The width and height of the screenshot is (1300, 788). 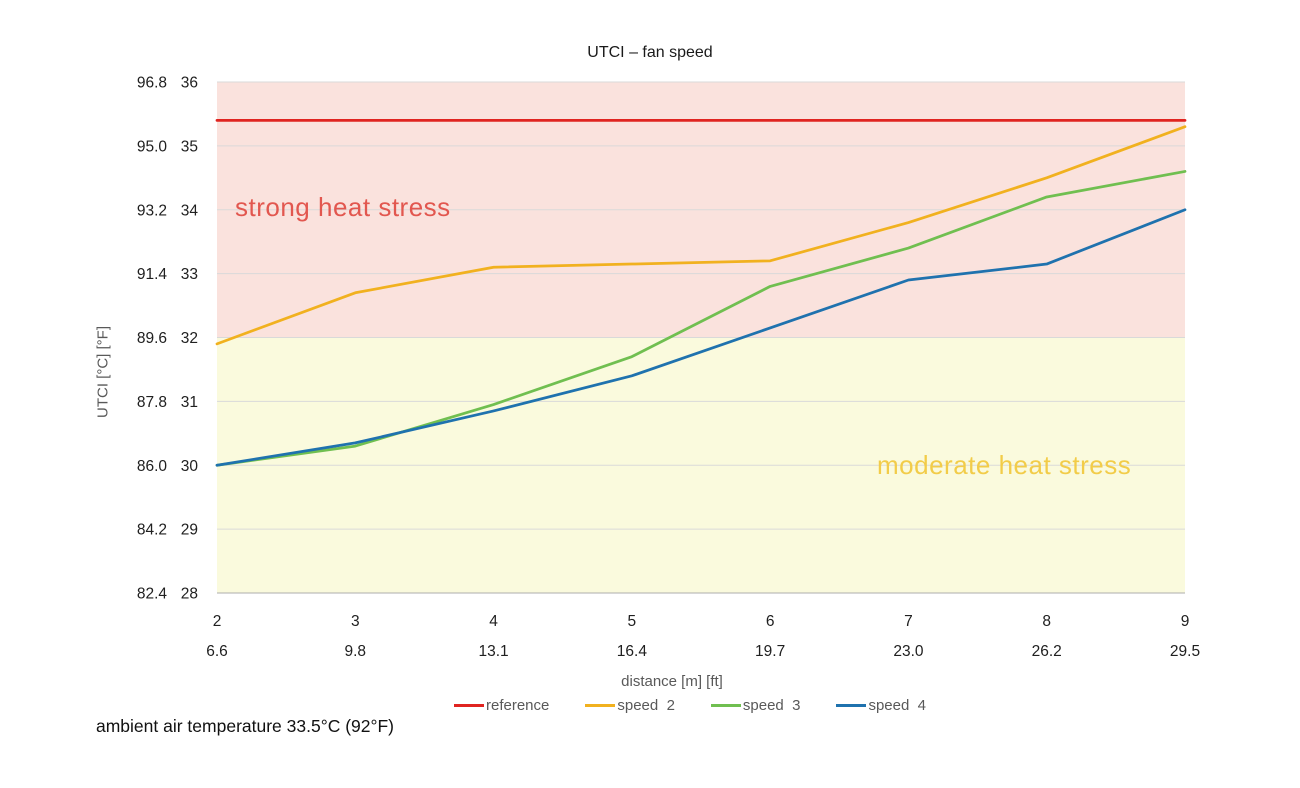 I want to click on svg-text: 29, so click(x=189, y=530).